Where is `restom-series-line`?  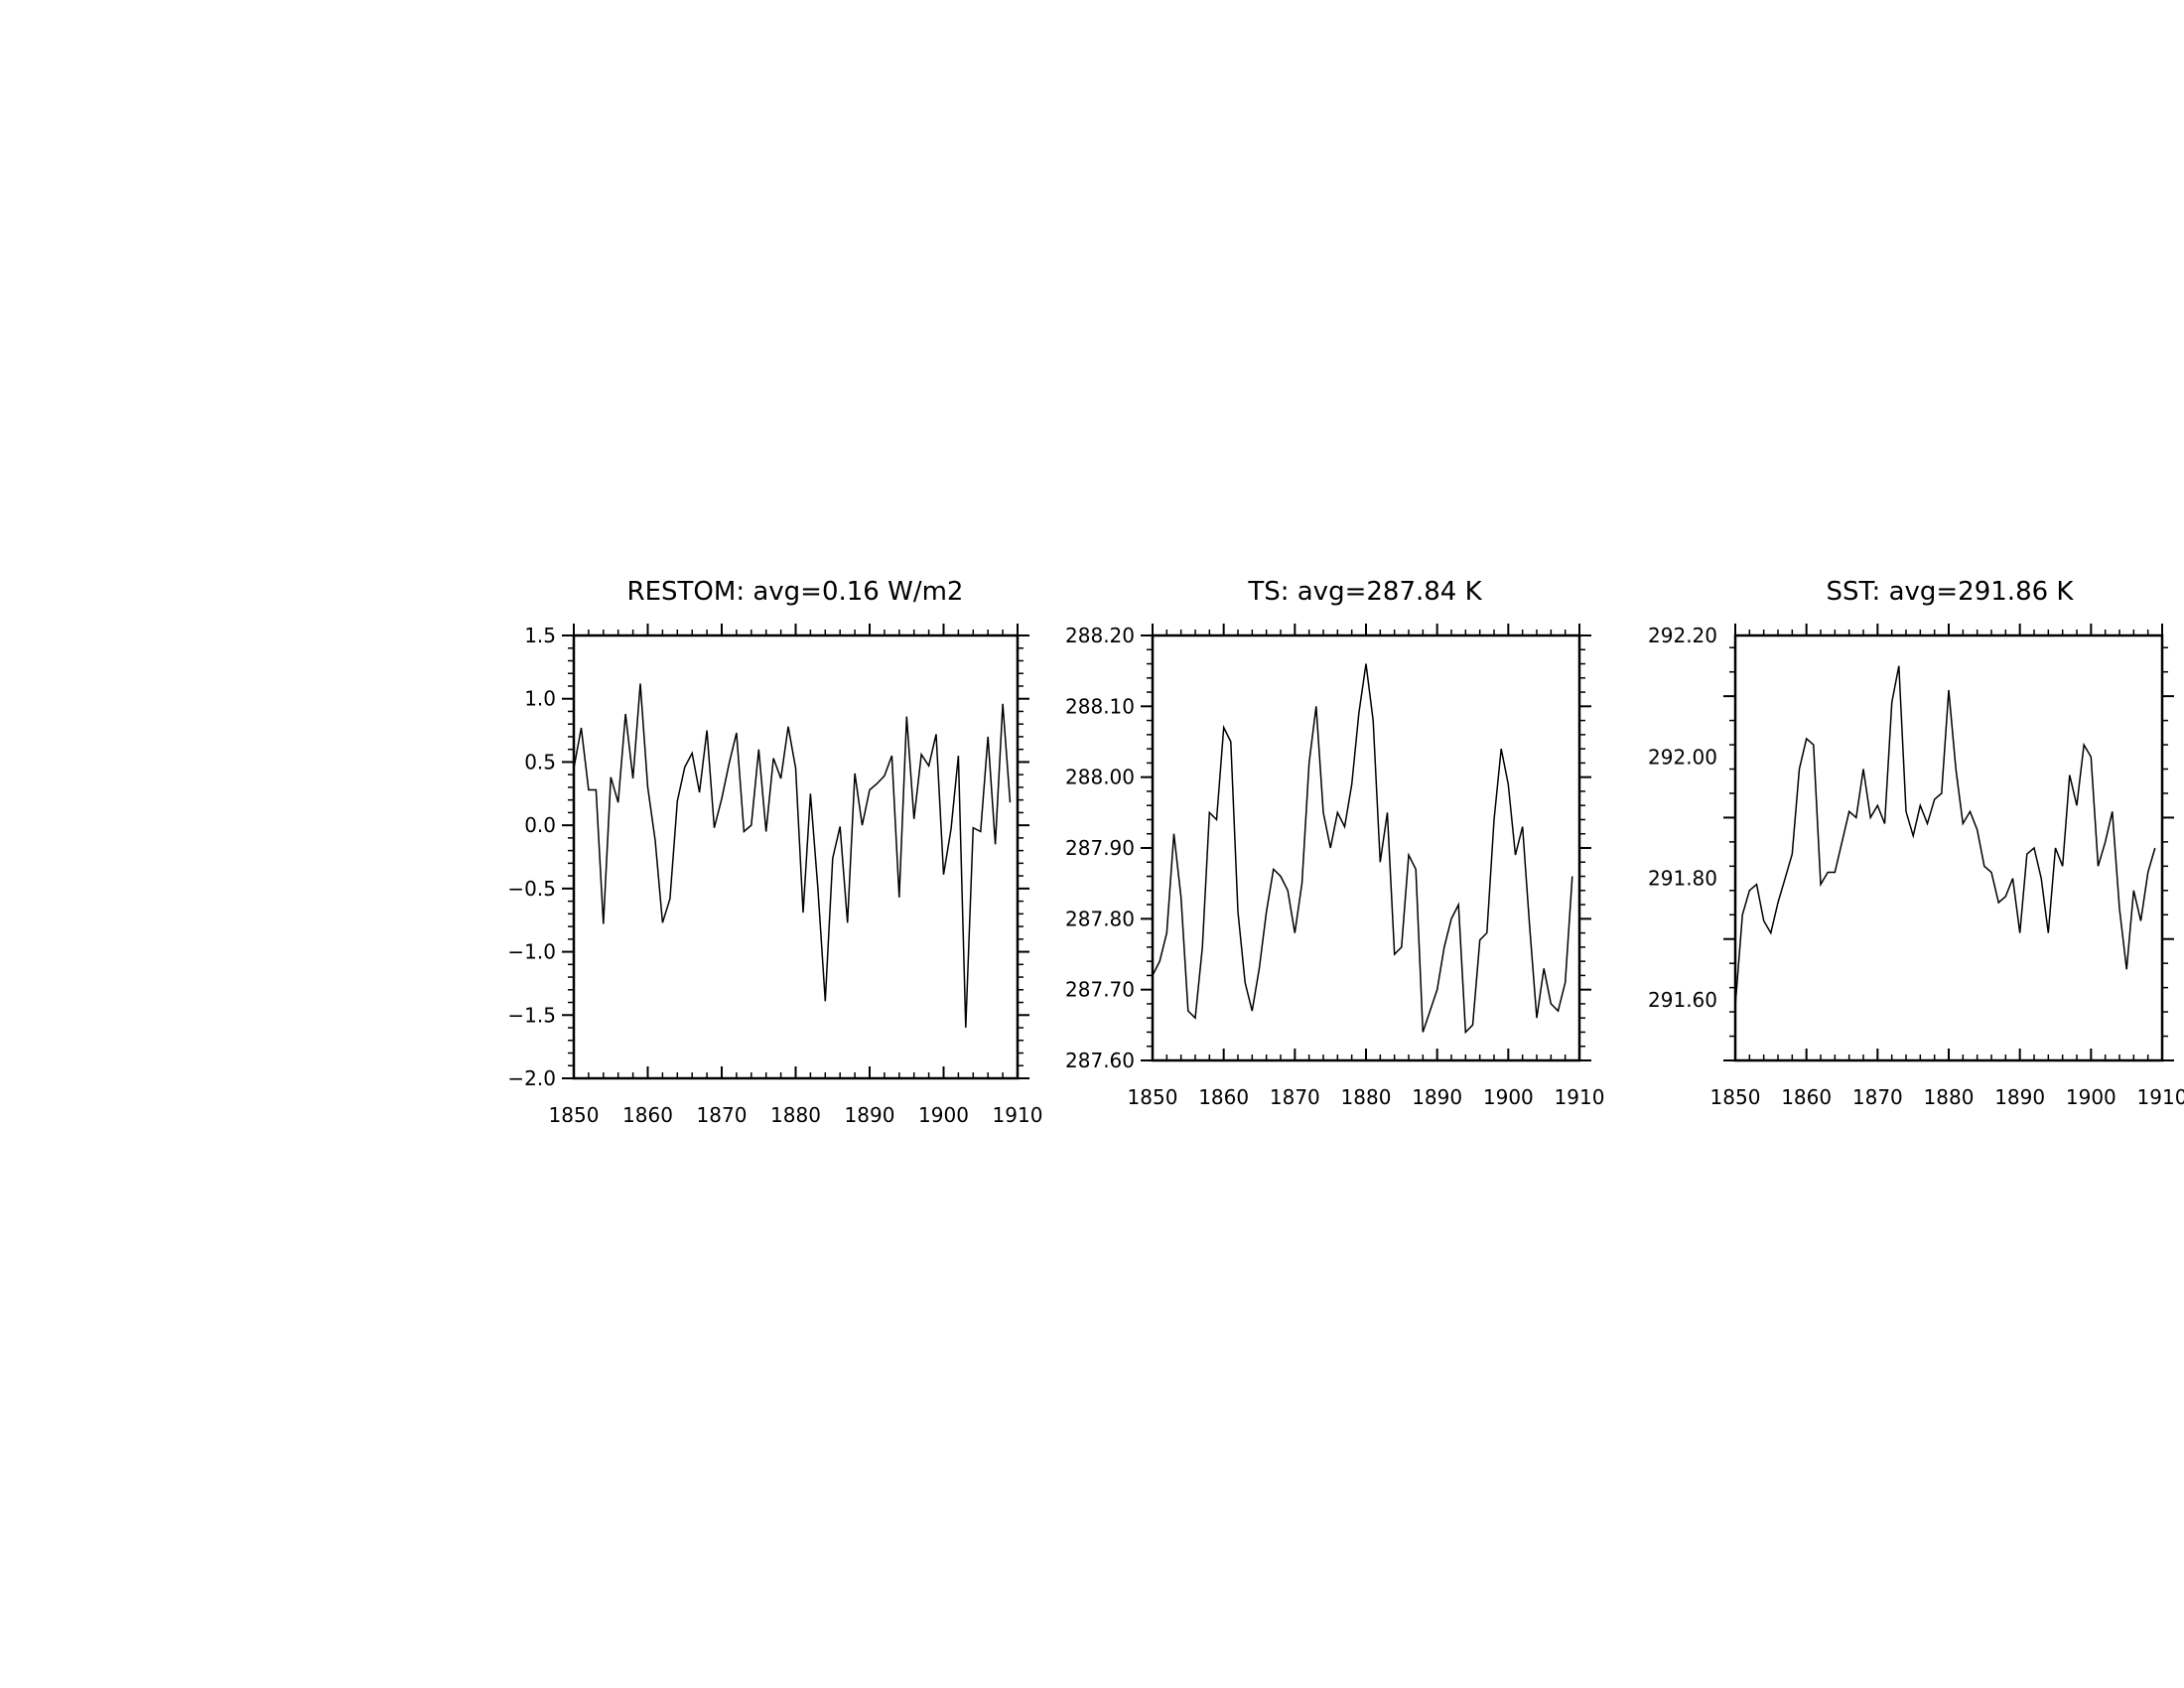 restom-series-line is located at coordinates (792, 856).